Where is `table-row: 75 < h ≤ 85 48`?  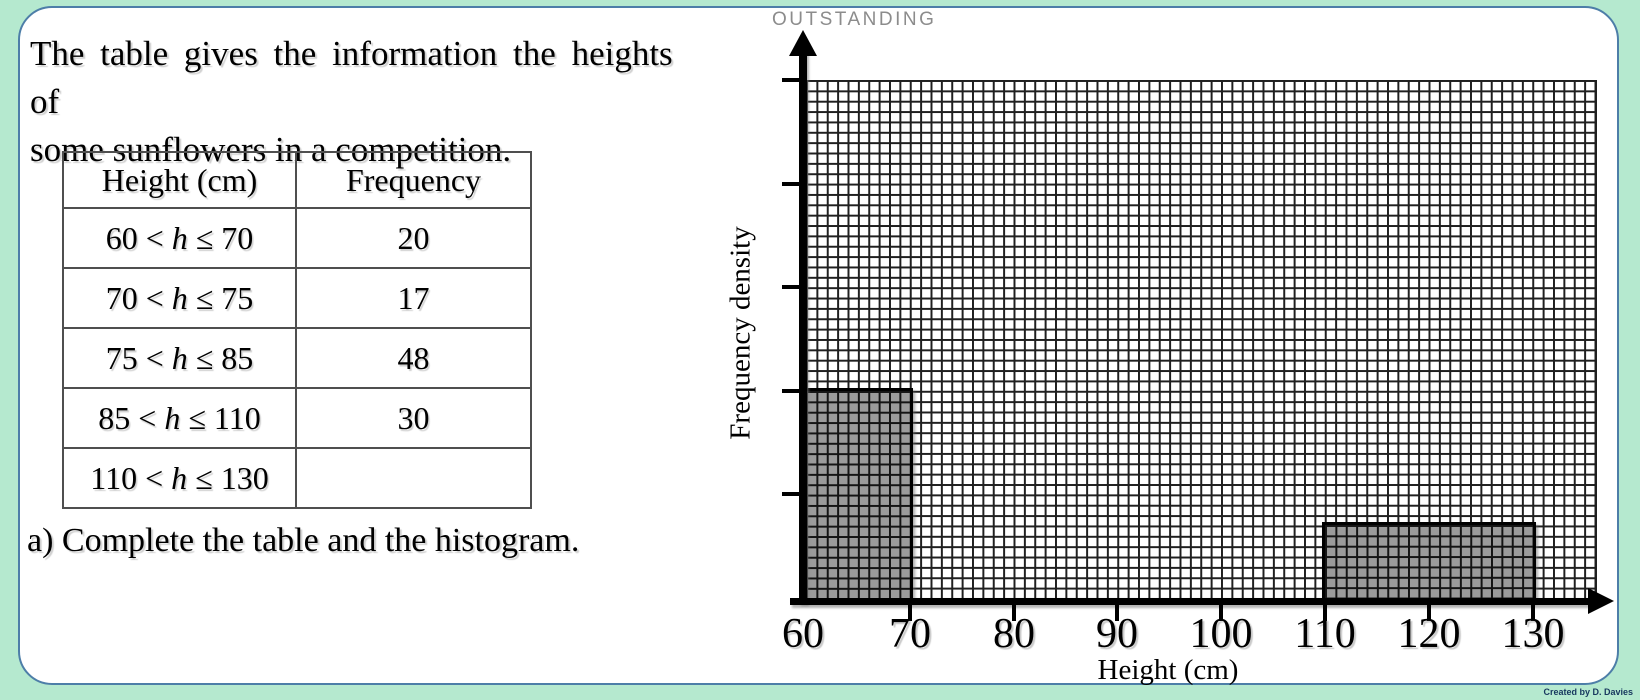 table-row: 75 < h ≤ 85 48 is located at coordinates (297, 358).